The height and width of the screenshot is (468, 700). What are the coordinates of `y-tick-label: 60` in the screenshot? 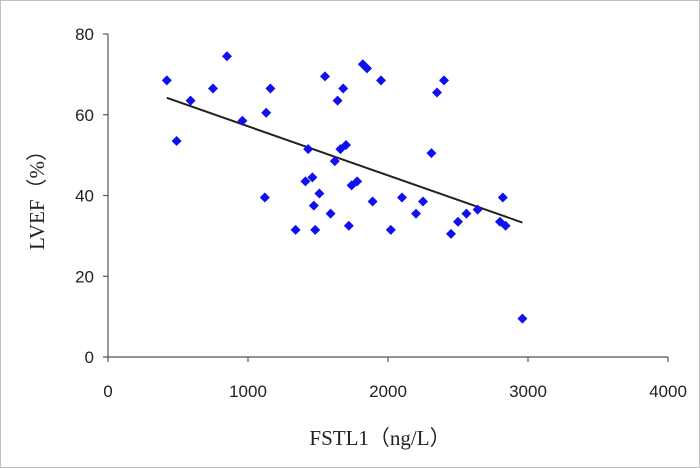 It's located at (84, 115).